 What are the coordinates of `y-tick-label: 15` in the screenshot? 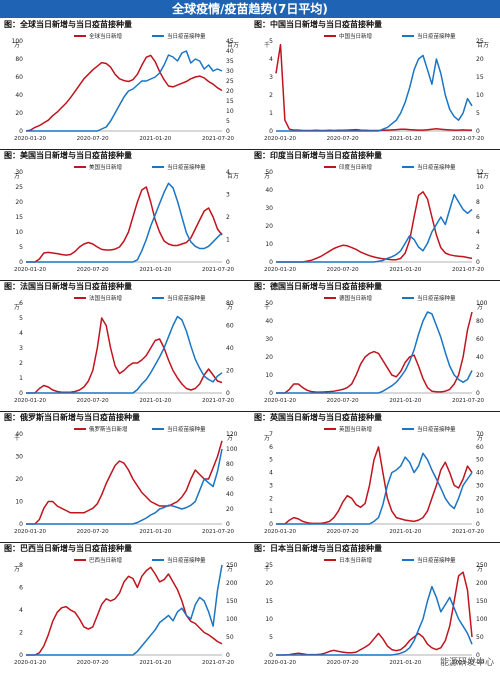 It's located at (19, 217).